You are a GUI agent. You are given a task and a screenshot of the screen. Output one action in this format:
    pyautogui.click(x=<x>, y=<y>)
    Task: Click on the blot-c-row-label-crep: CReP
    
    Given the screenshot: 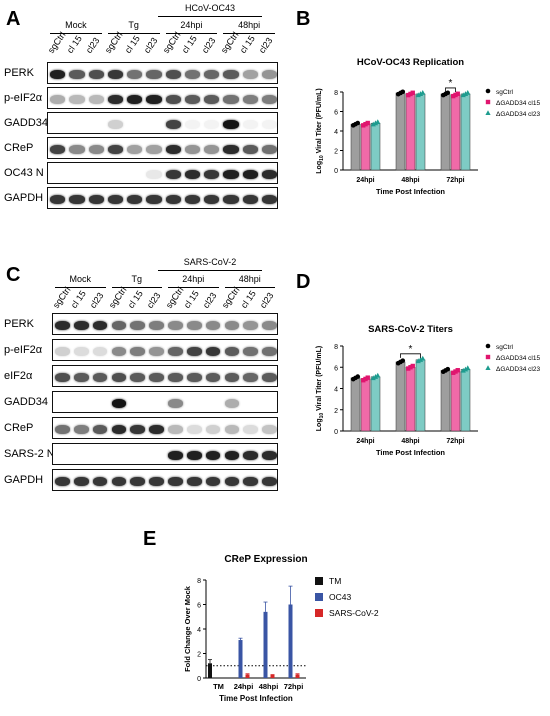 What is the action you would take?
    pyautogui.click(x=19, y=428)
    